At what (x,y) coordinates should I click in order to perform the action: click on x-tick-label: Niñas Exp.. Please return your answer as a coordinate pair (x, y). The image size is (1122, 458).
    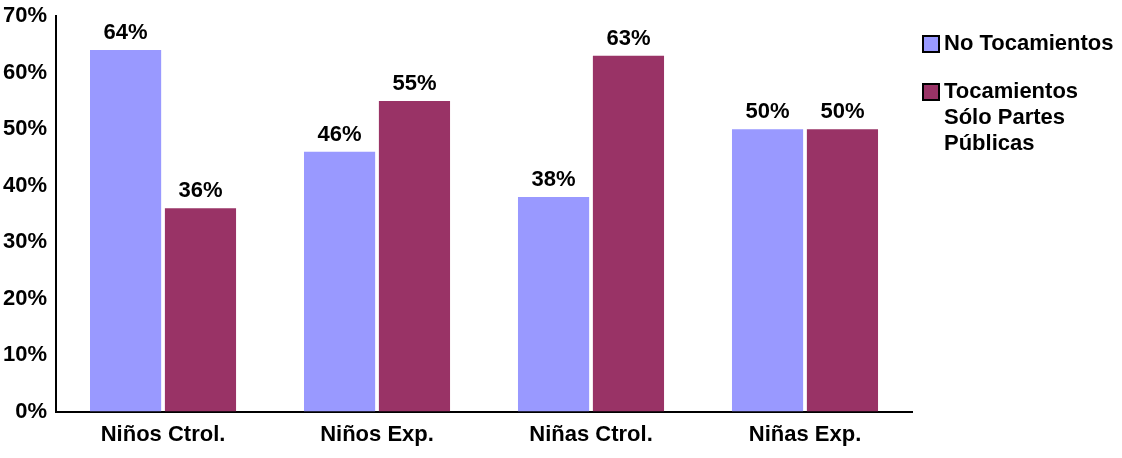
    Looking at the image, I should click on (805, 433).